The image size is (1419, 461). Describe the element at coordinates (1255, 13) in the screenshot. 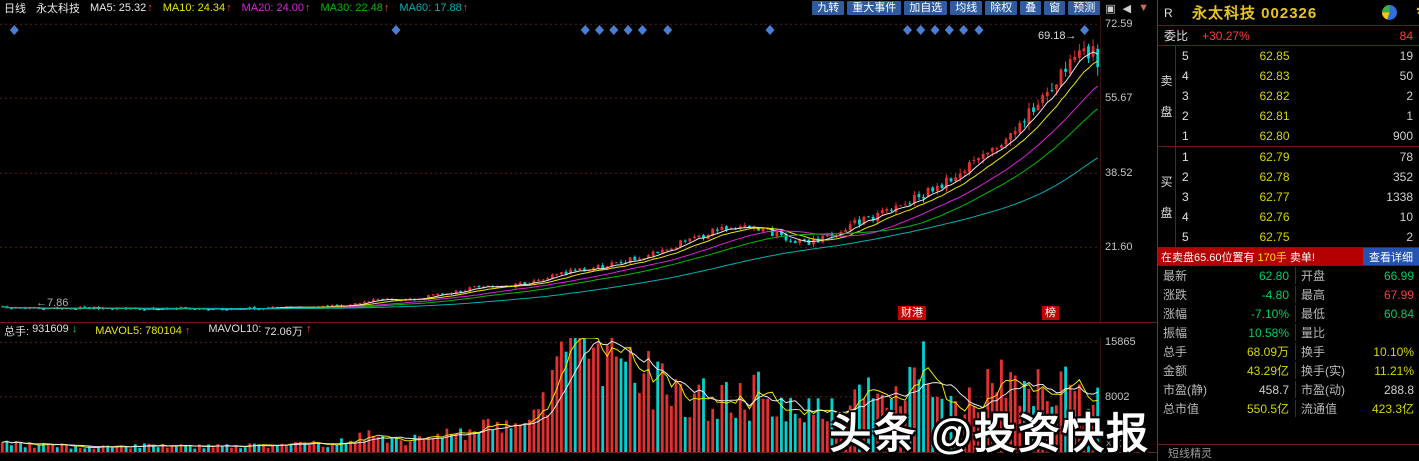

I see `stock-title: 永太科技 002326` at that location.